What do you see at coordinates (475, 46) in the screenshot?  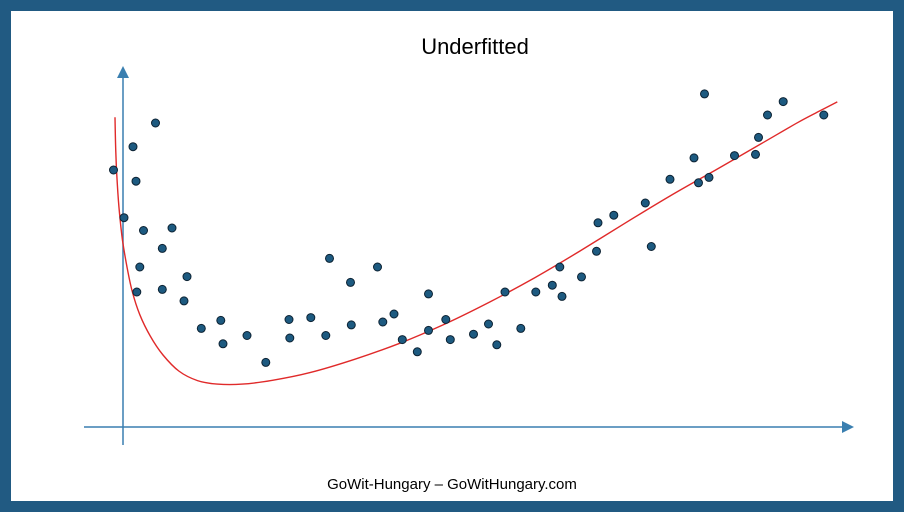 I see `chart-title: Underfitted` at bounding box center [475, 46].